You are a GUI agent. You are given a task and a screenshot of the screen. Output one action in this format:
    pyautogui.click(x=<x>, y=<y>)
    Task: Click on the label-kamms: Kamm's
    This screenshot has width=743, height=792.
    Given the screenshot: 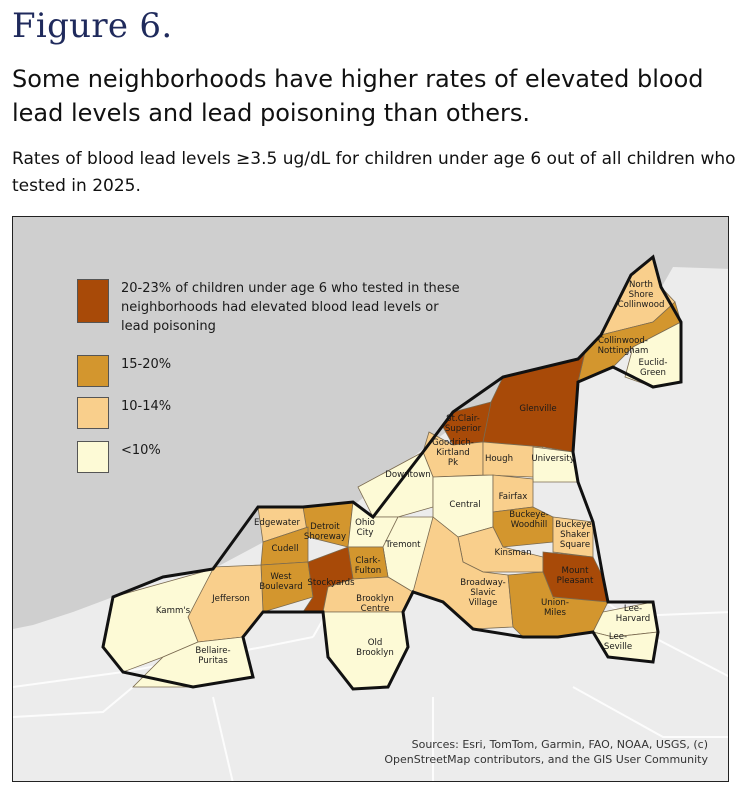 What is the action you would take?
    pyautogui.click(x=173, y=611)
    